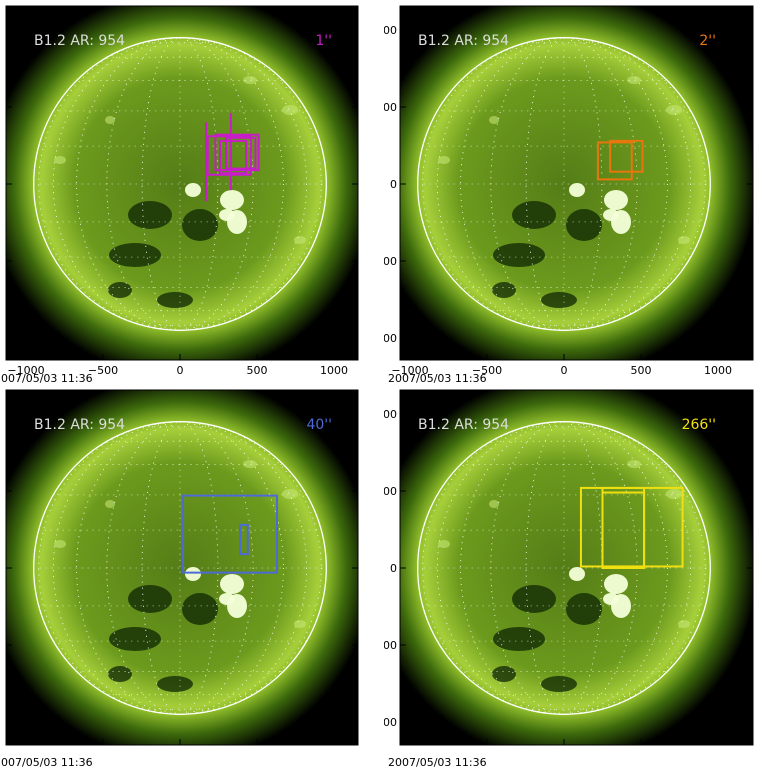 The width and height of the screenshot is (768, 768). I want to click on resolution-label: 1'', so click(323, 41).